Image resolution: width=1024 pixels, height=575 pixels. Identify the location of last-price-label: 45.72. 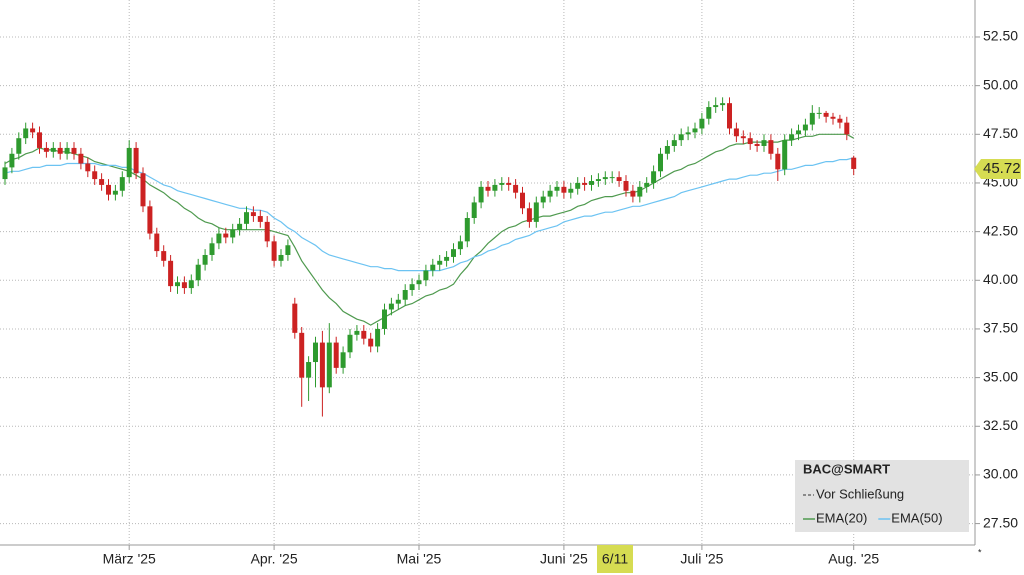
(1002, 168).